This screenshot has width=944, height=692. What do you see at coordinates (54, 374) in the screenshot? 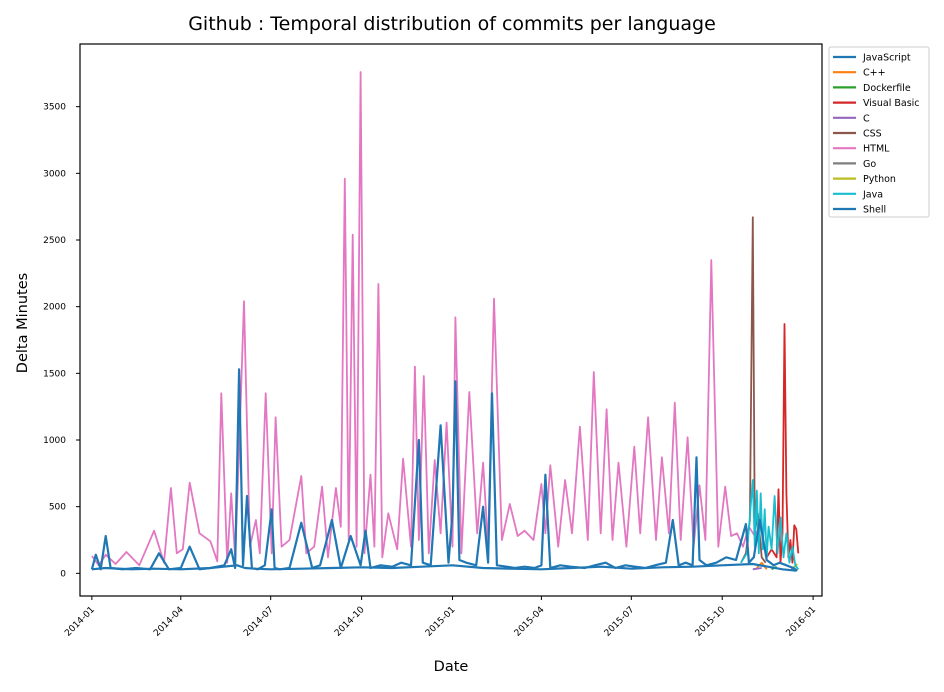
I see `y-tick-label: 1500` at bounding box center [54, 374].